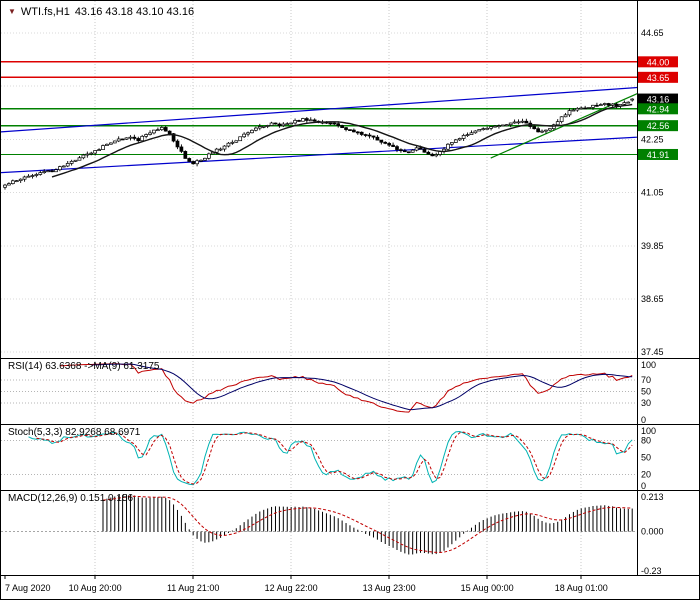 The width and height of the screenshot is (700, 600). What do you see at coordinates (646, 403) in the screenshot?
I see `indicator-axis-label: 30` at bounding box center [646, 403].